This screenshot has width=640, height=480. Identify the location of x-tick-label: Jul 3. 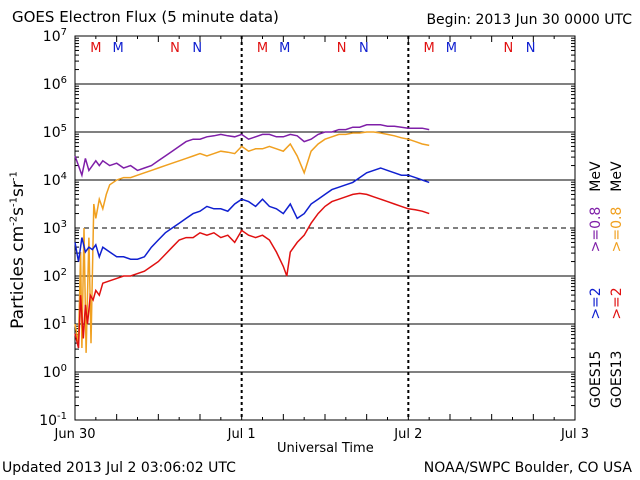
(574, 434).